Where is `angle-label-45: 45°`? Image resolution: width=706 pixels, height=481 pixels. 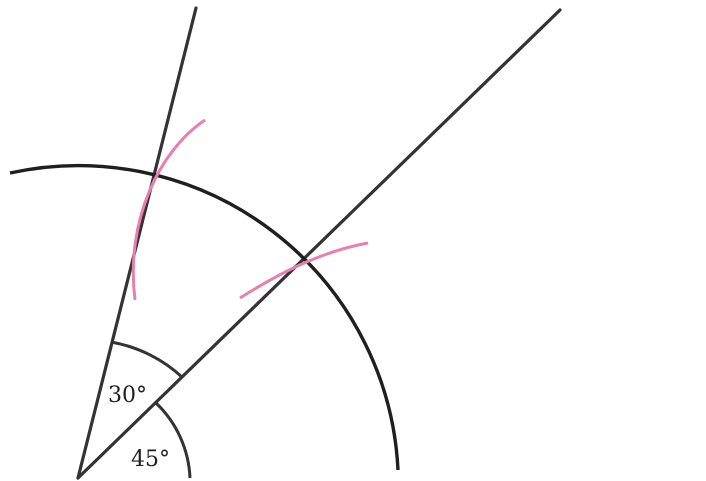 angle-label-45: 45° is located at coordinates (150, 459).